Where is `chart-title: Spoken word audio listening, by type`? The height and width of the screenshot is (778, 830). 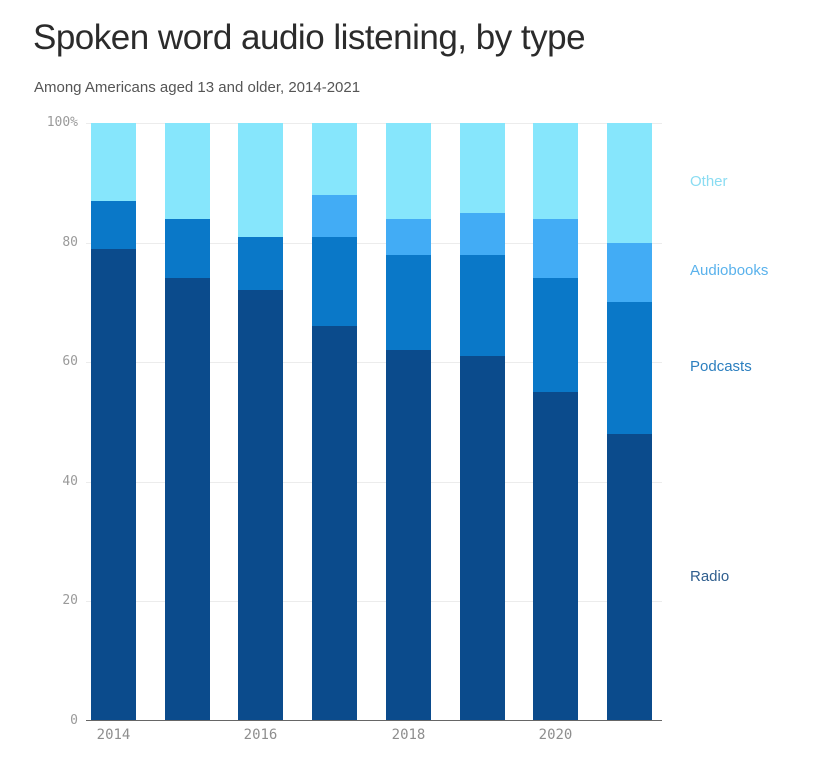
chart-title: Spoken word audio listening, by type is located at coordinates (309, 37).